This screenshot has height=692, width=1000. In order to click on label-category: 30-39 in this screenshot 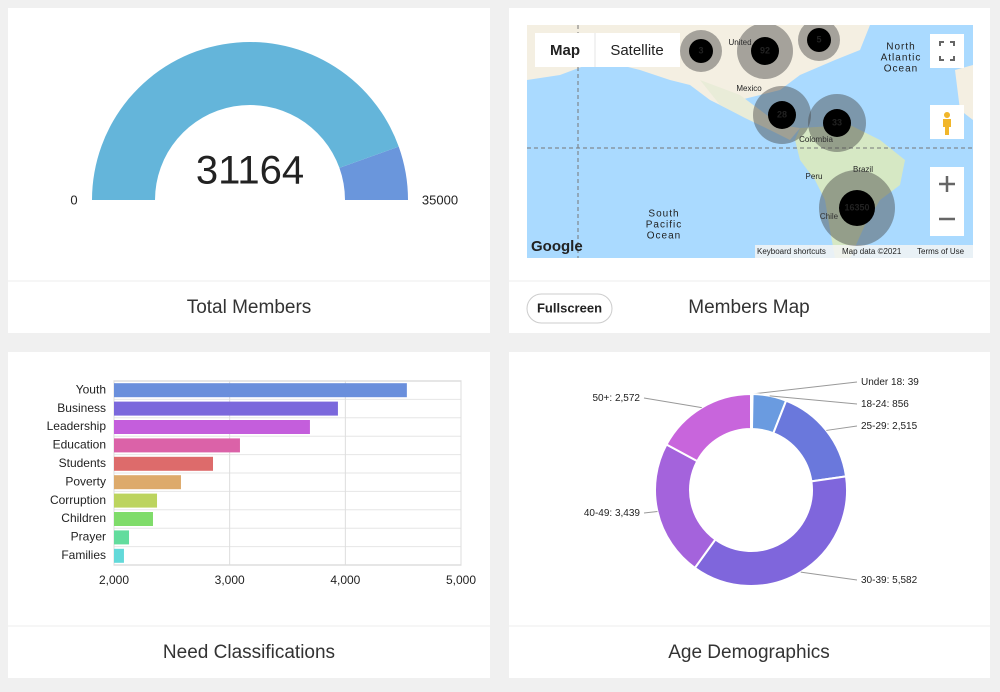, I will do `click(874, 580)`.